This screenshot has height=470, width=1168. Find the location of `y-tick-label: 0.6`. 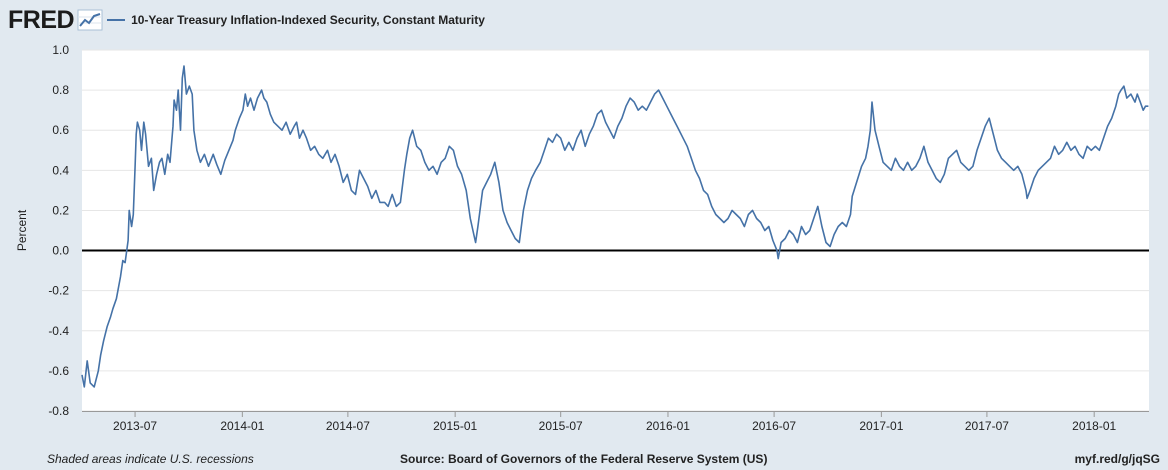

y-tick-label: 0.6 is located at coordinates (60, 130).